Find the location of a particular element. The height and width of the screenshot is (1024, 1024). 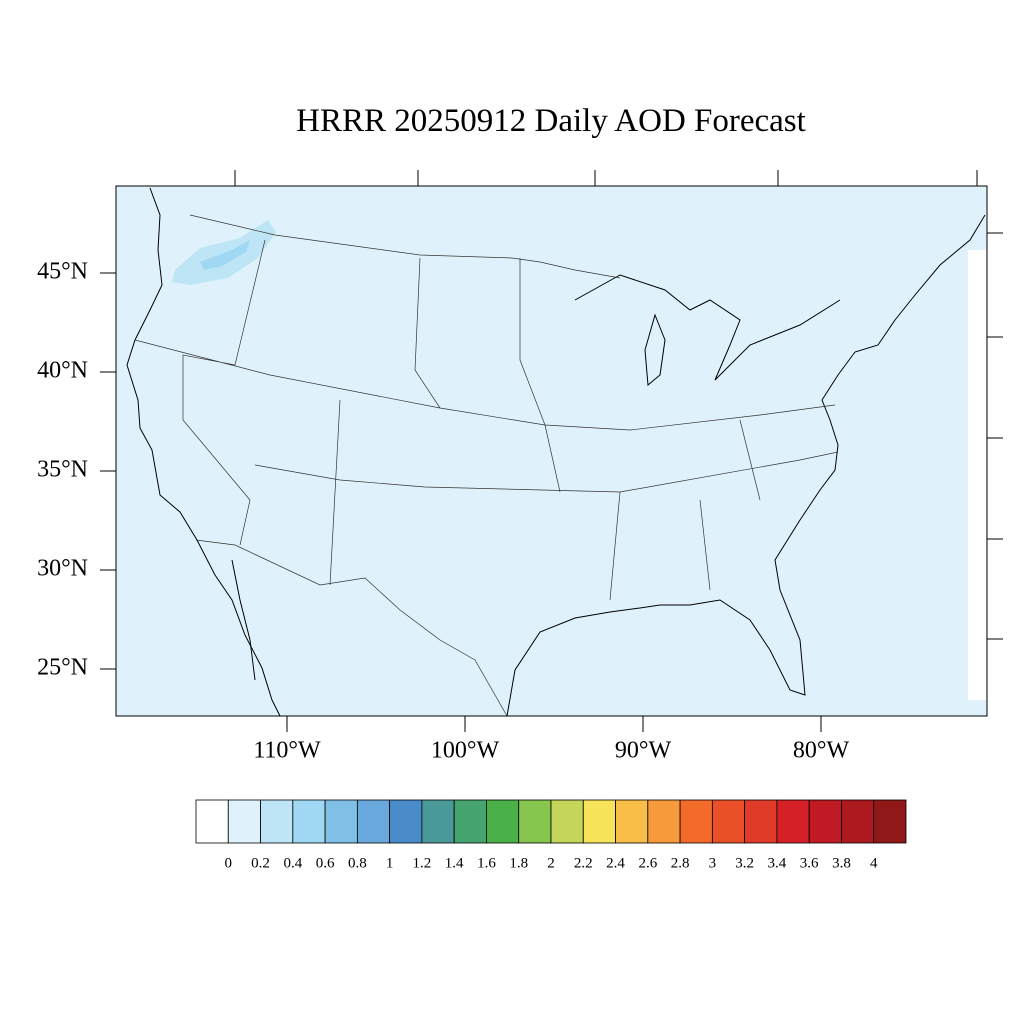

baja-coast is located at coordinates (243, 620).